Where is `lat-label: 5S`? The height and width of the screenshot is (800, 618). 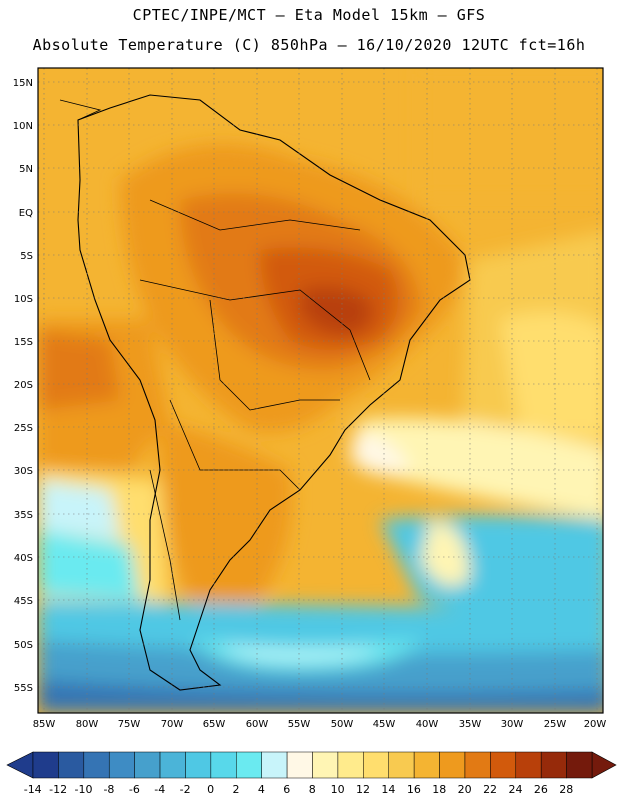 lat-label: 5S is located at coordinates (26, 256).